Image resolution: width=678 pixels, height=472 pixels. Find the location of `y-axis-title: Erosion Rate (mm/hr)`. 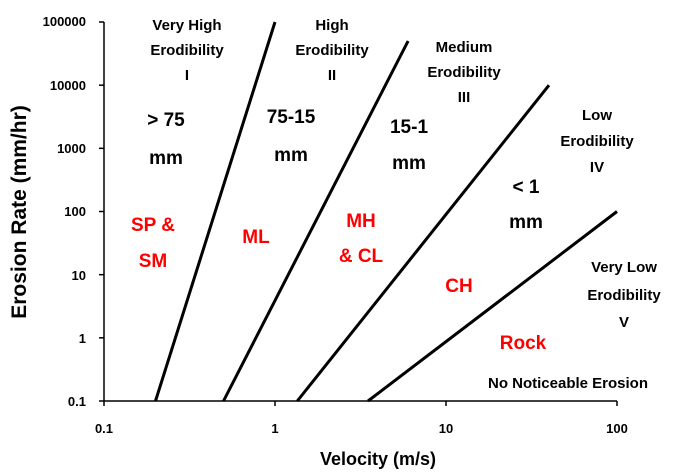

y-axis-title: Erosion Rate (mm/hr) is located at coordinates (19, 212).